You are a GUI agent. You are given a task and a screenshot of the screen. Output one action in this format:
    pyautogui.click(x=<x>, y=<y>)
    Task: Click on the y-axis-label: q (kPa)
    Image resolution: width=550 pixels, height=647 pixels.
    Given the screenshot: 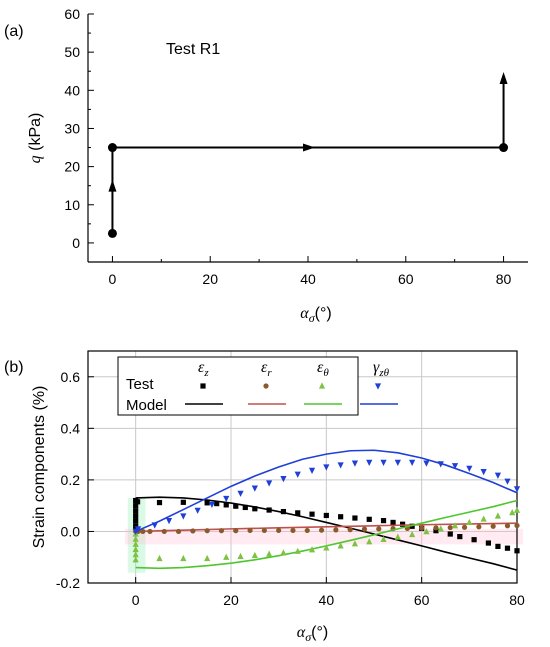 What is the action you would take?
    pyautogui.click(x=35, y=138)
    